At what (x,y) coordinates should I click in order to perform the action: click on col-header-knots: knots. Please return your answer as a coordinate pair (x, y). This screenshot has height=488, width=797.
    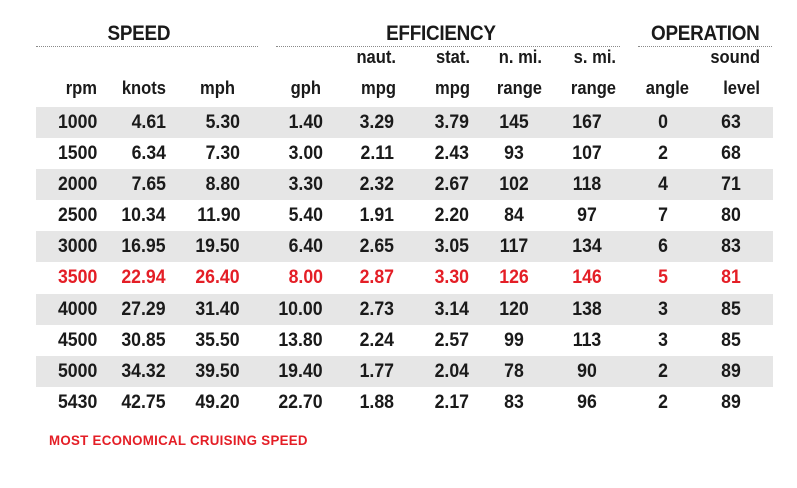
    Looking at the image, I should click on (143, 88).